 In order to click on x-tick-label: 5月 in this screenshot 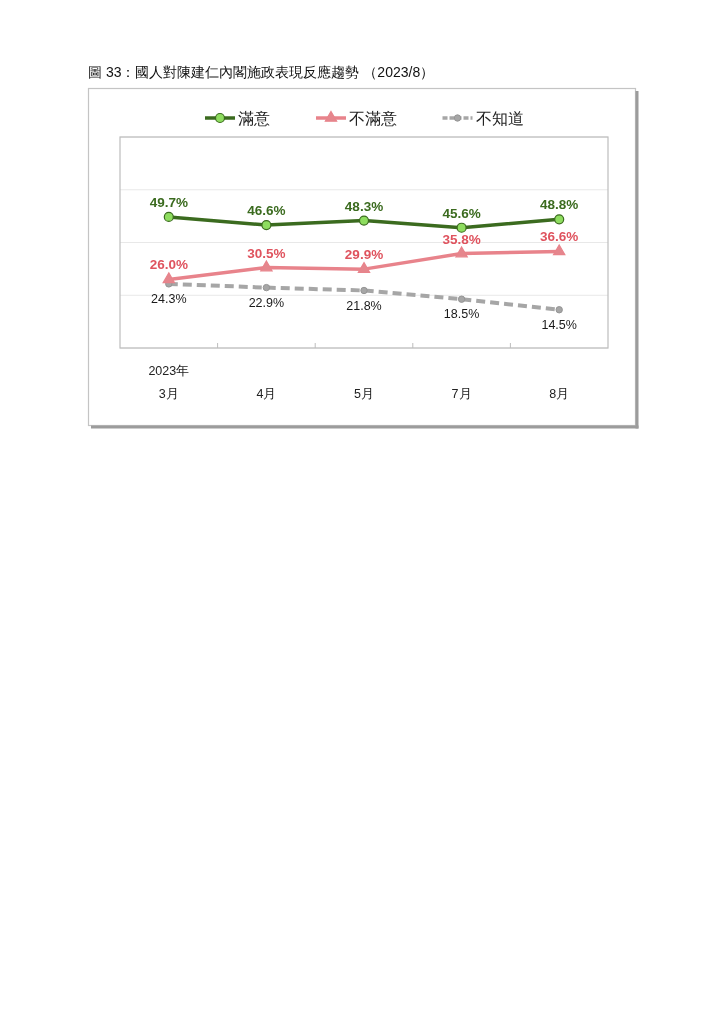, I will do `click(364, 394)`.